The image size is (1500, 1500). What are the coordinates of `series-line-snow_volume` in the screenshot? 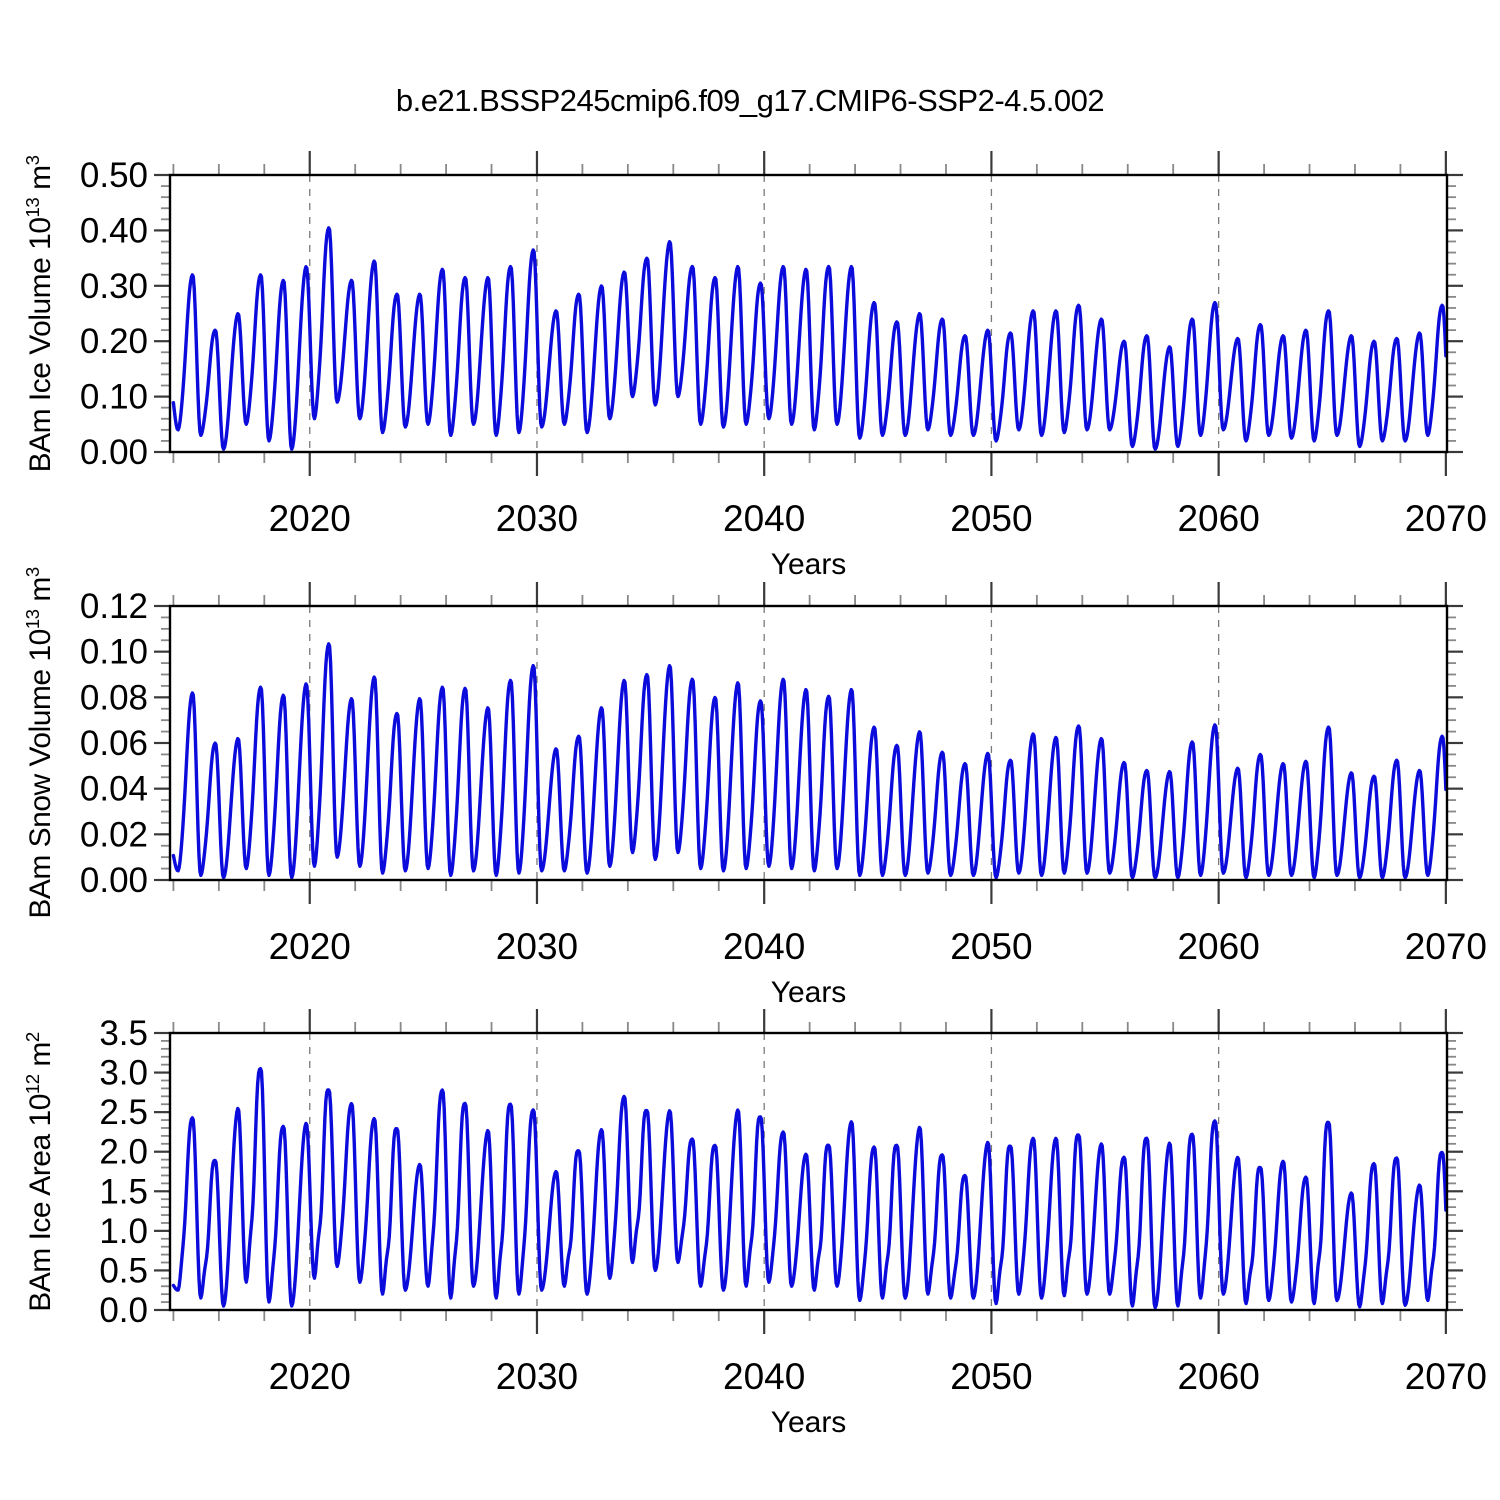 It's located at (809, 761).